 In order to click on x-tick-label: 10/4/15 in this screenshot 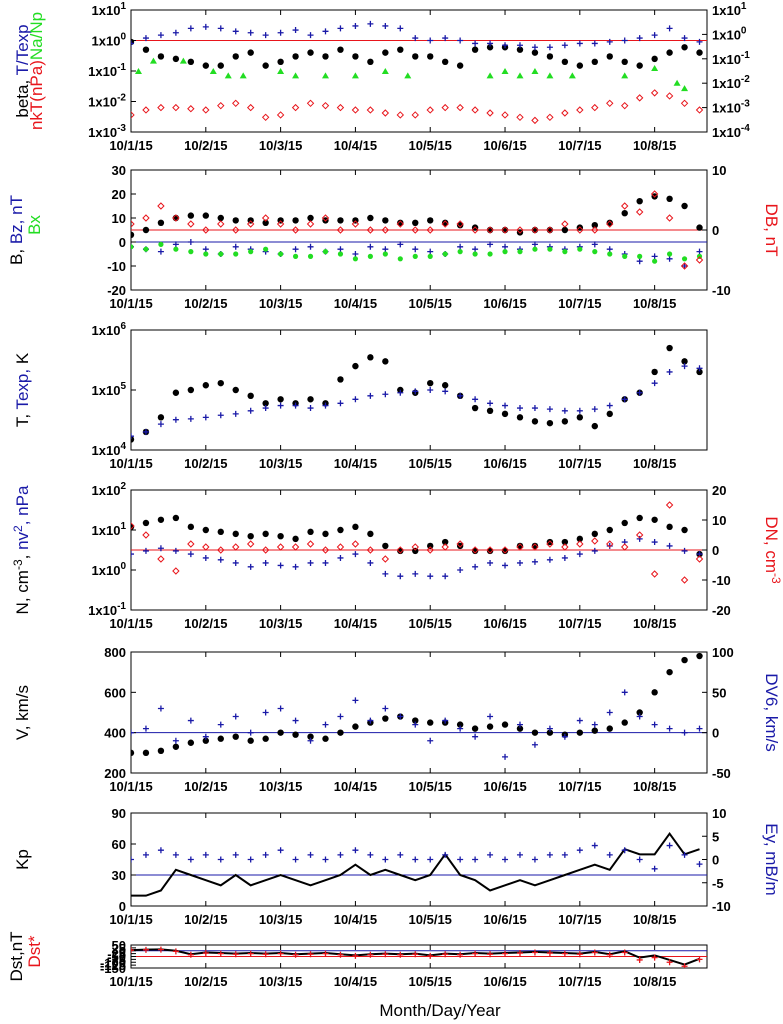, I will do `click(355, 786)`.